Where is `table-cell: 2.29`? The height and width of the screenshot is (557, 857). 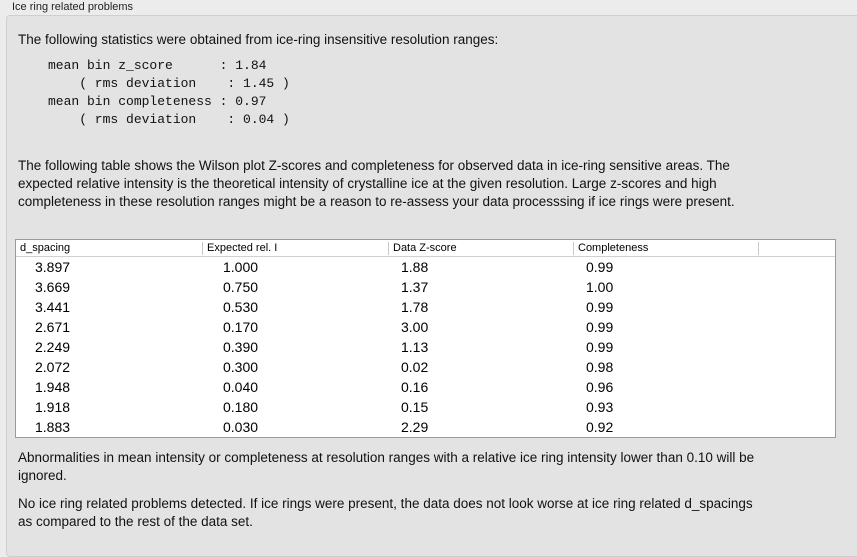
table-cell: 2.29 is located at coordinates (415, 427).